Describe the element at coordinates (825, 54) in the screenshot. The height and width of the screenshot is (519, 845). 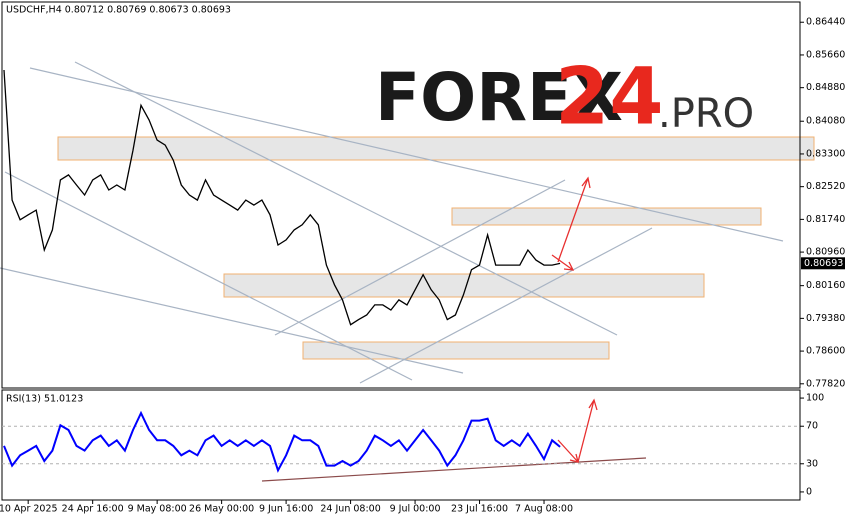
I see `y-tick-label: 0.85660` at that location.